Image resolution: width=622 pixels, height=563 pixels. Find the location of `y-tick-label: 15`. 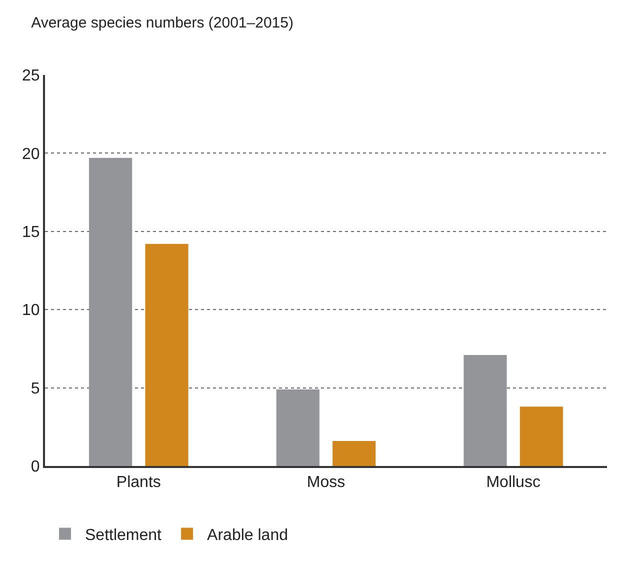

y-tick-label: 15 is located at coordinates (31, 232).